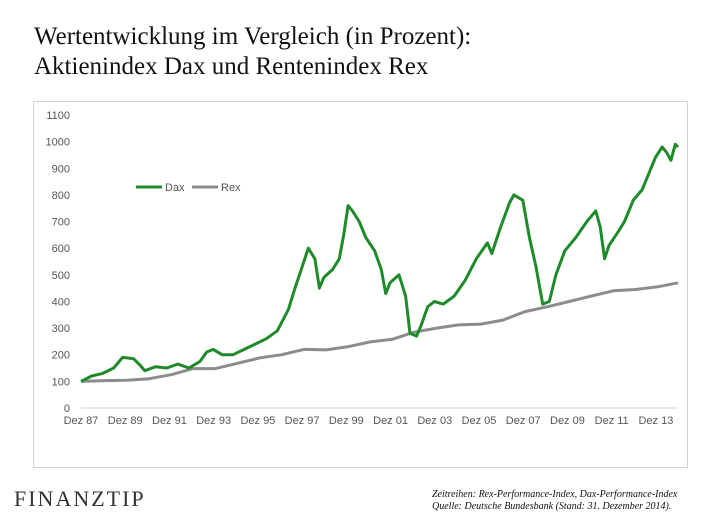 This screenshot has width=723, height=529. I want to click on x-tick-label: Dez 07, so click(523, 421).